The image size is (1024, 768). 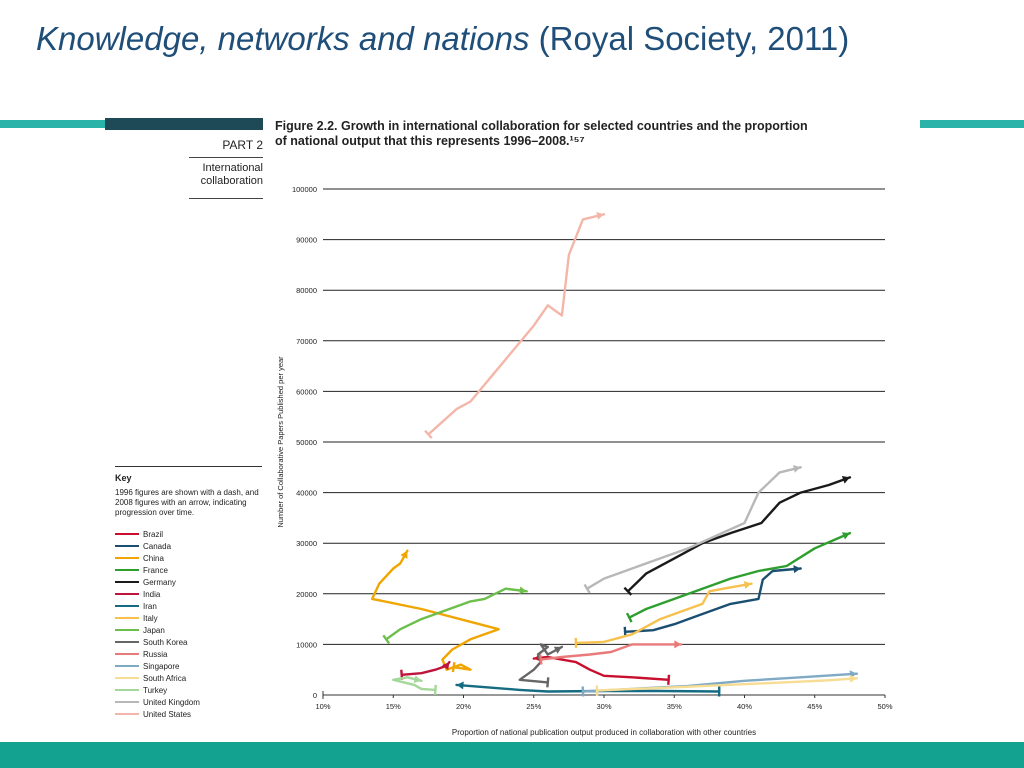 What do you see at coordinates (184, 124) in the screenshot?
I see `panel-header-bar` at bounding box center [184, 124].